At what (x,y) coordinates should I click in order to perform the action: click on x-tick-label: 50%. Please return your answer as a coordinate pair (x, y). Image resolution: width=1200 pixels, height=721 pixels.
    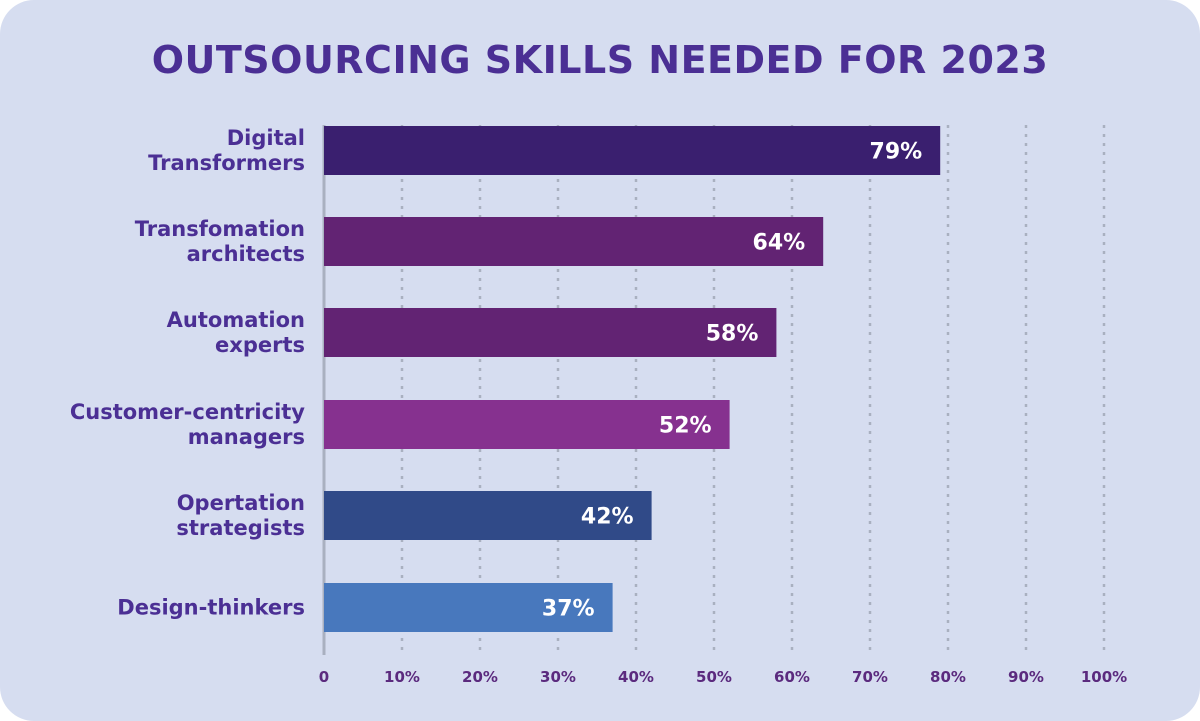
    Looking at the image, I should click on (714, 677).